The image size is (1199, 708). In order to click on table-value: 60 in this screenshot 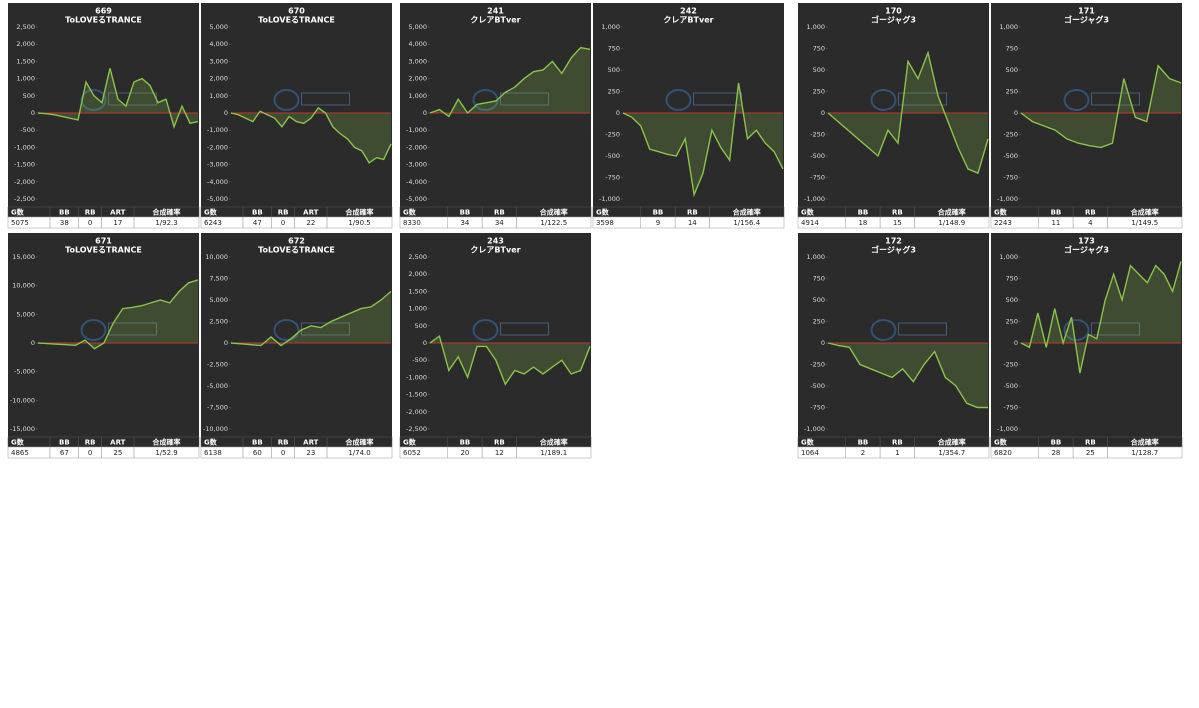, I will do `click(257, 453)`.